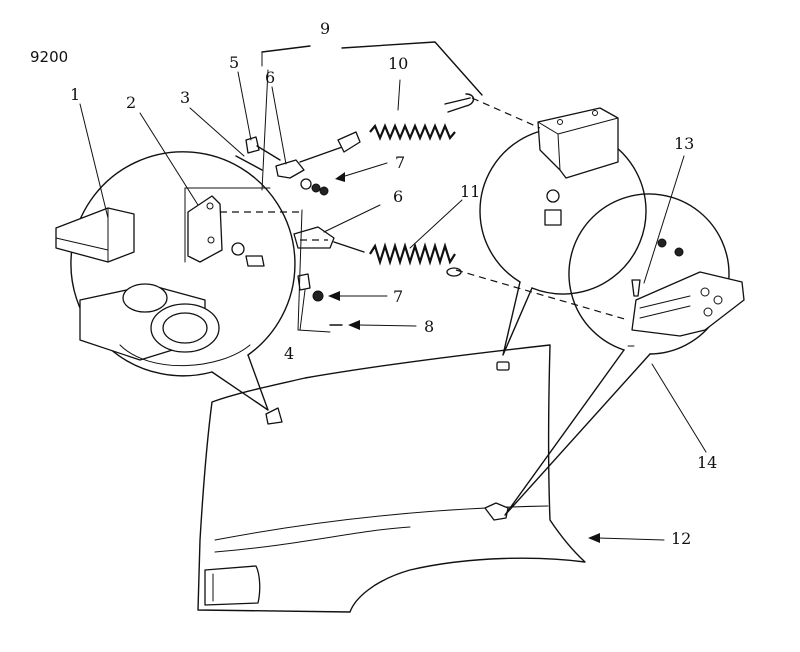 Image resolution: width=800 pixels, height=652 pixels. Describe the element at coordinates (578, 143) in the screenshot. I see `support-bracket` at that location.